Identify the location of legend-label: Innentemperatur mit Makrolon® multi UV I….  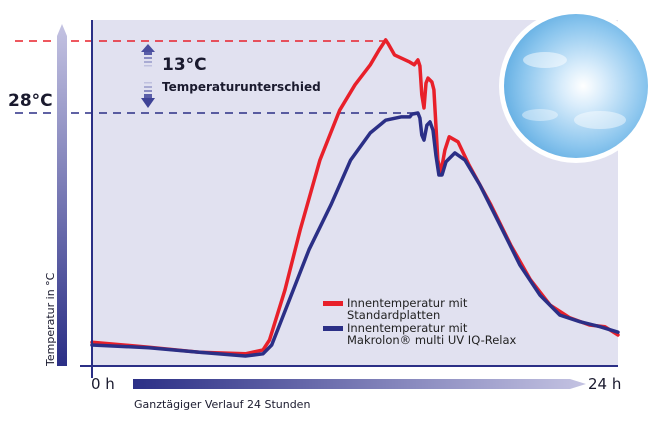
(432, 334).